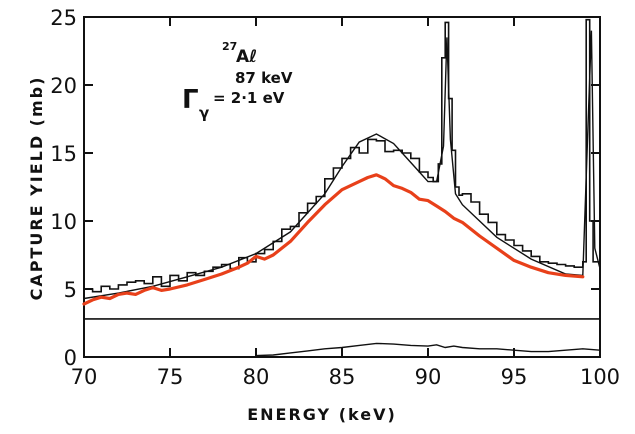 The height and width of the screenshot is (434, 635). I want to click on y-tick-label: 10, so click(63, 222).